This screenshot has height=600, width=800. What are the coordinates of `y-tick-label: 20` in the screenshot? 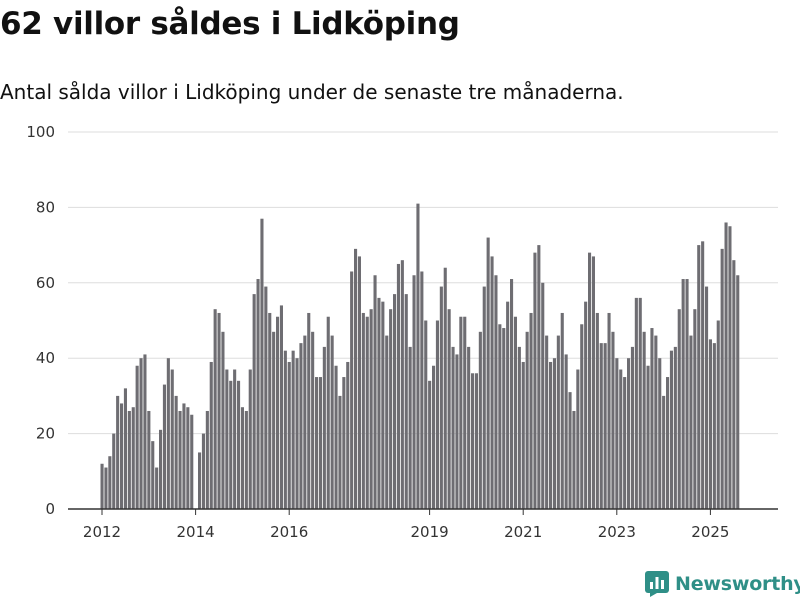 It's located at (45, 434).